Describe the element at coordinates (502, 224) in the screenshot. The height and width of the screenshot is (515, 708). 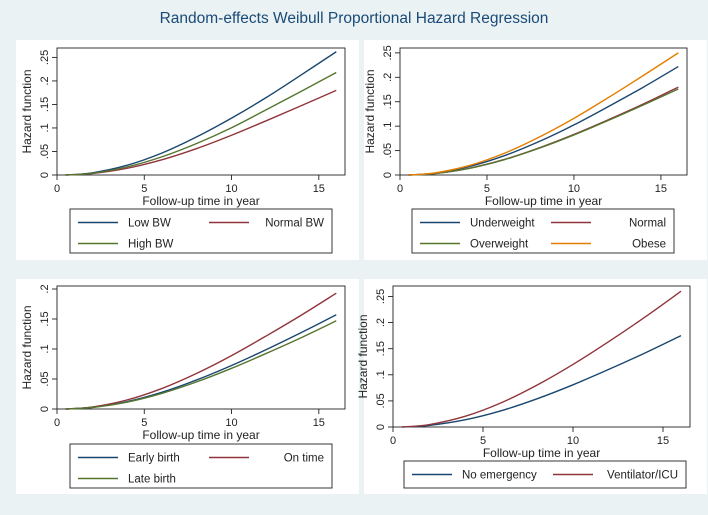
I see `legend-label: Underweight` at that location.